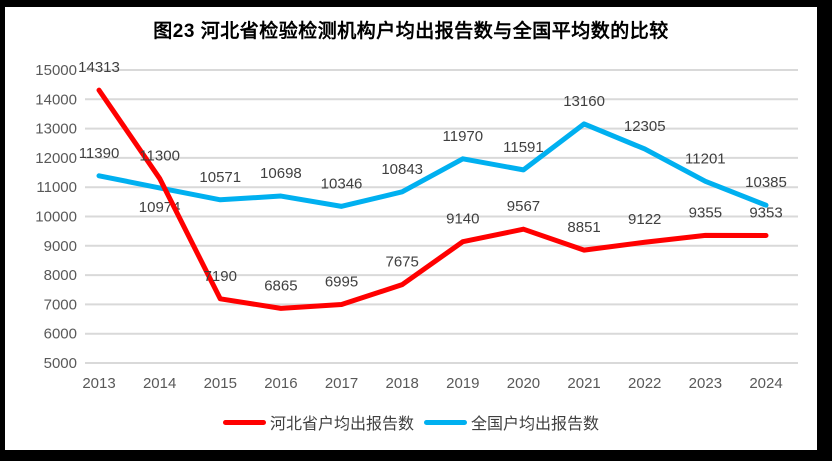 This screenshot has width=832, height=461. Describe the element at coordinates (401, 383) in the screenshot. I see `x-tick-label: 2018` at that location.